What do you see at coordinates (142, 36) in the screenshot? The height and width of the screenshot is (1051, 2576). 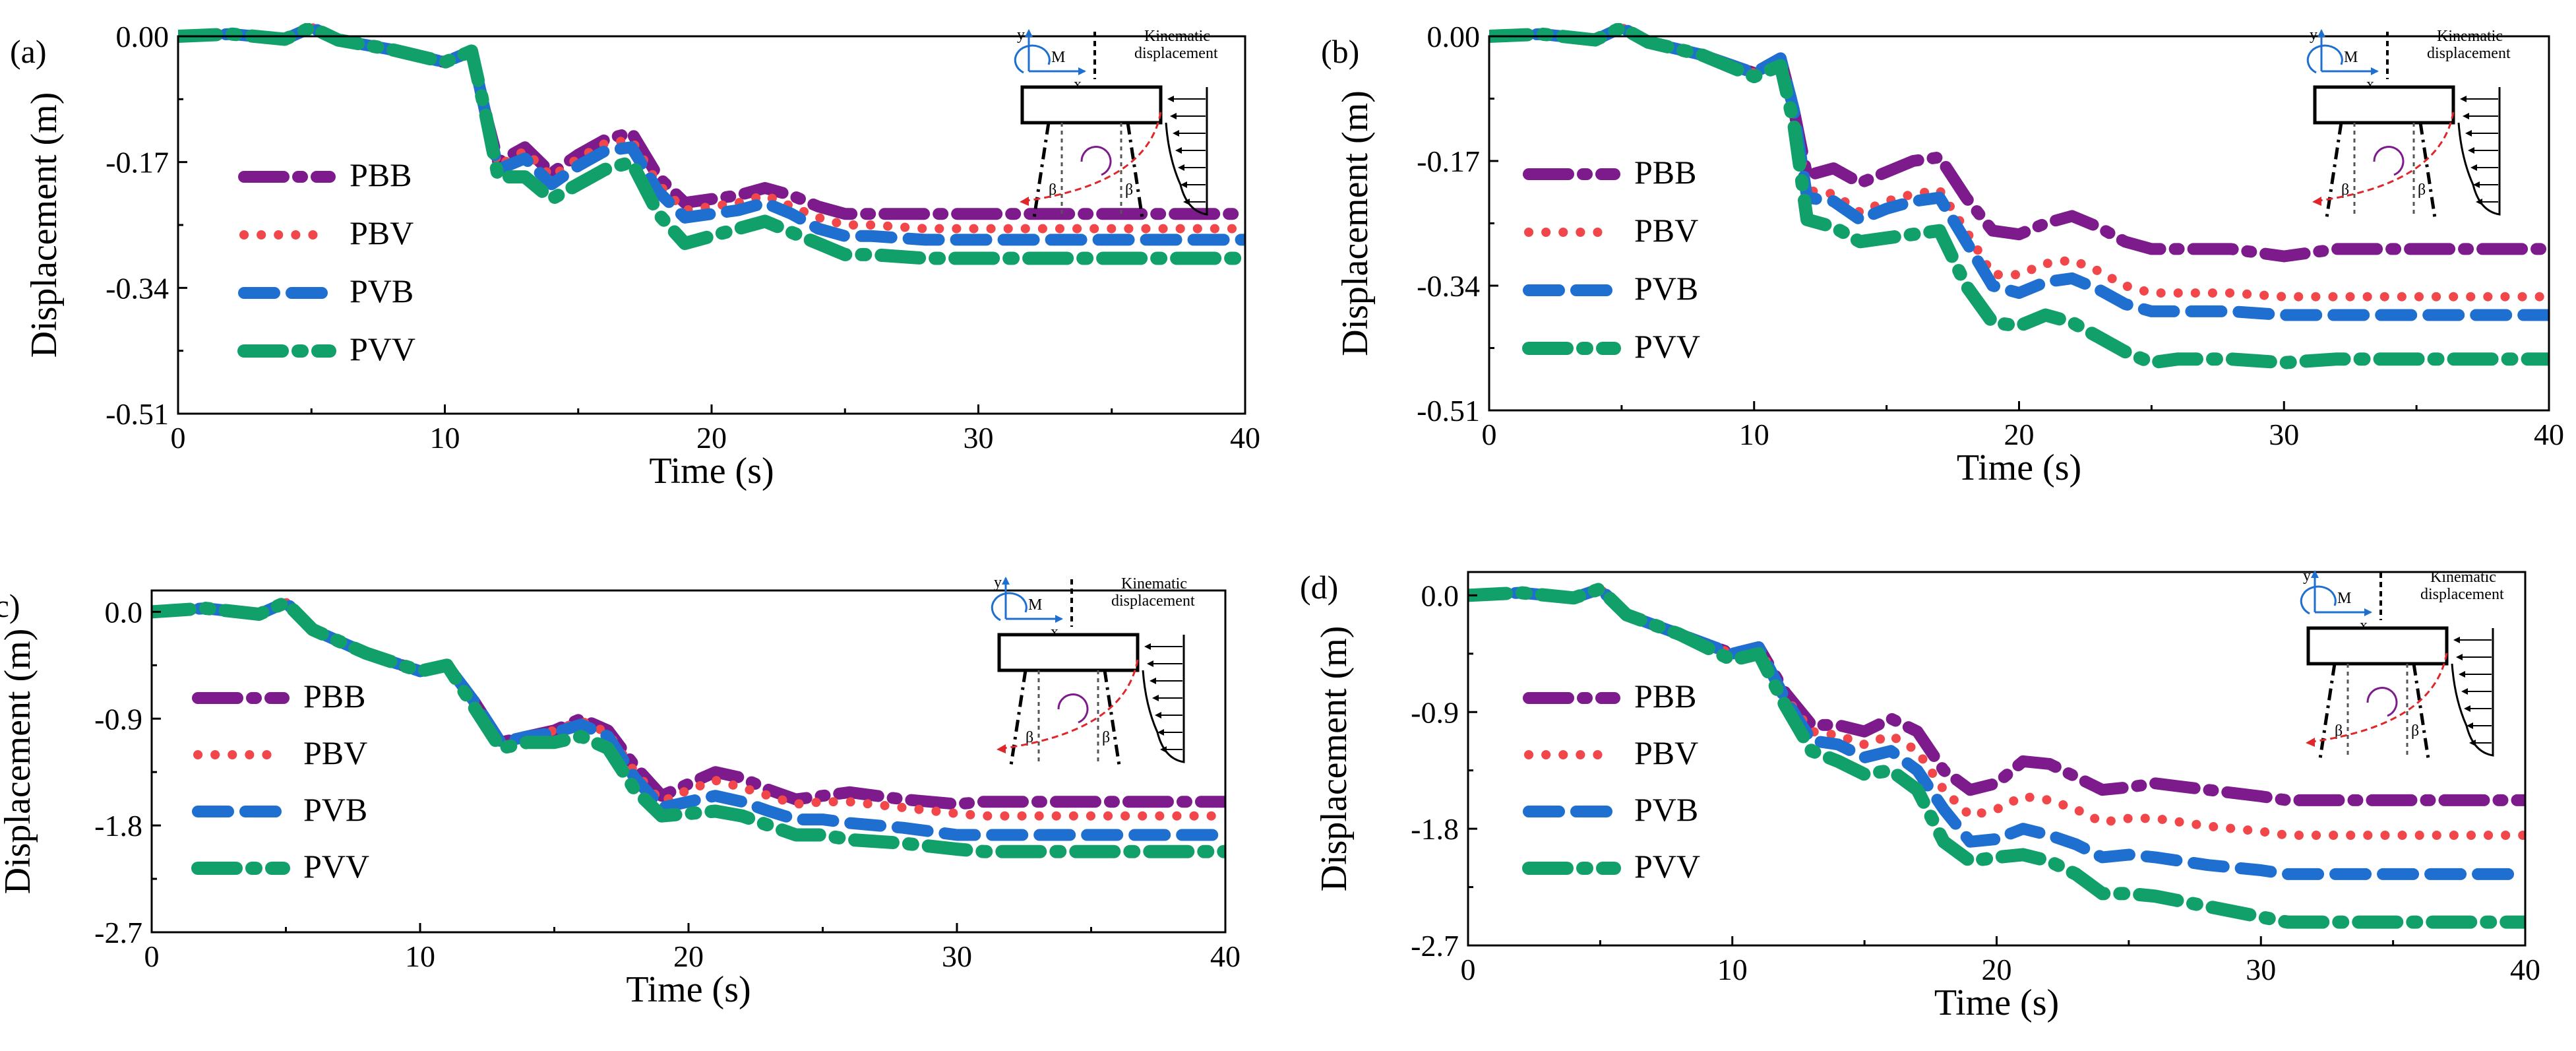 I see `y-tick-label: 0.00` at bounding box center [142, 36].